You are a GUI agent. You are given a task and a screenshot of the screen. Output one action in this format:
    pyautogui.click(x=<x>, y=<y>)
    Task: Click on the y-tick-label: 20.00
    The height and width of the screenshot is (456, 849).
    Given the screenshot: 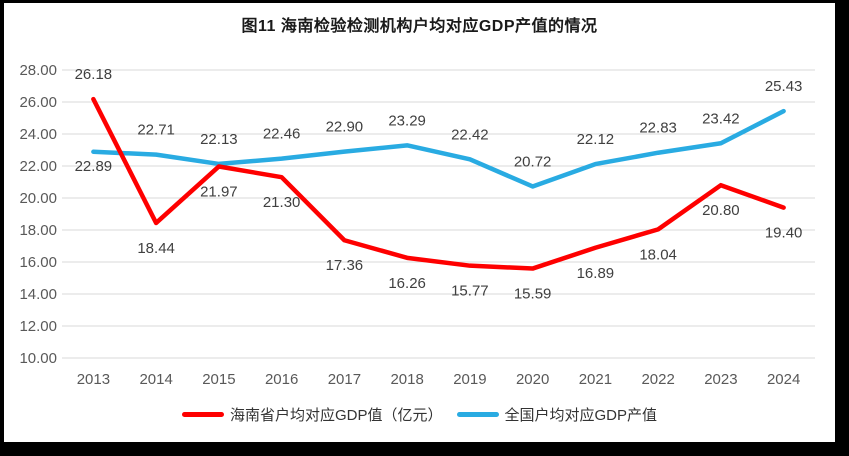 What is the action you would take?
    pyautogui.click(x=38, y=198)
    